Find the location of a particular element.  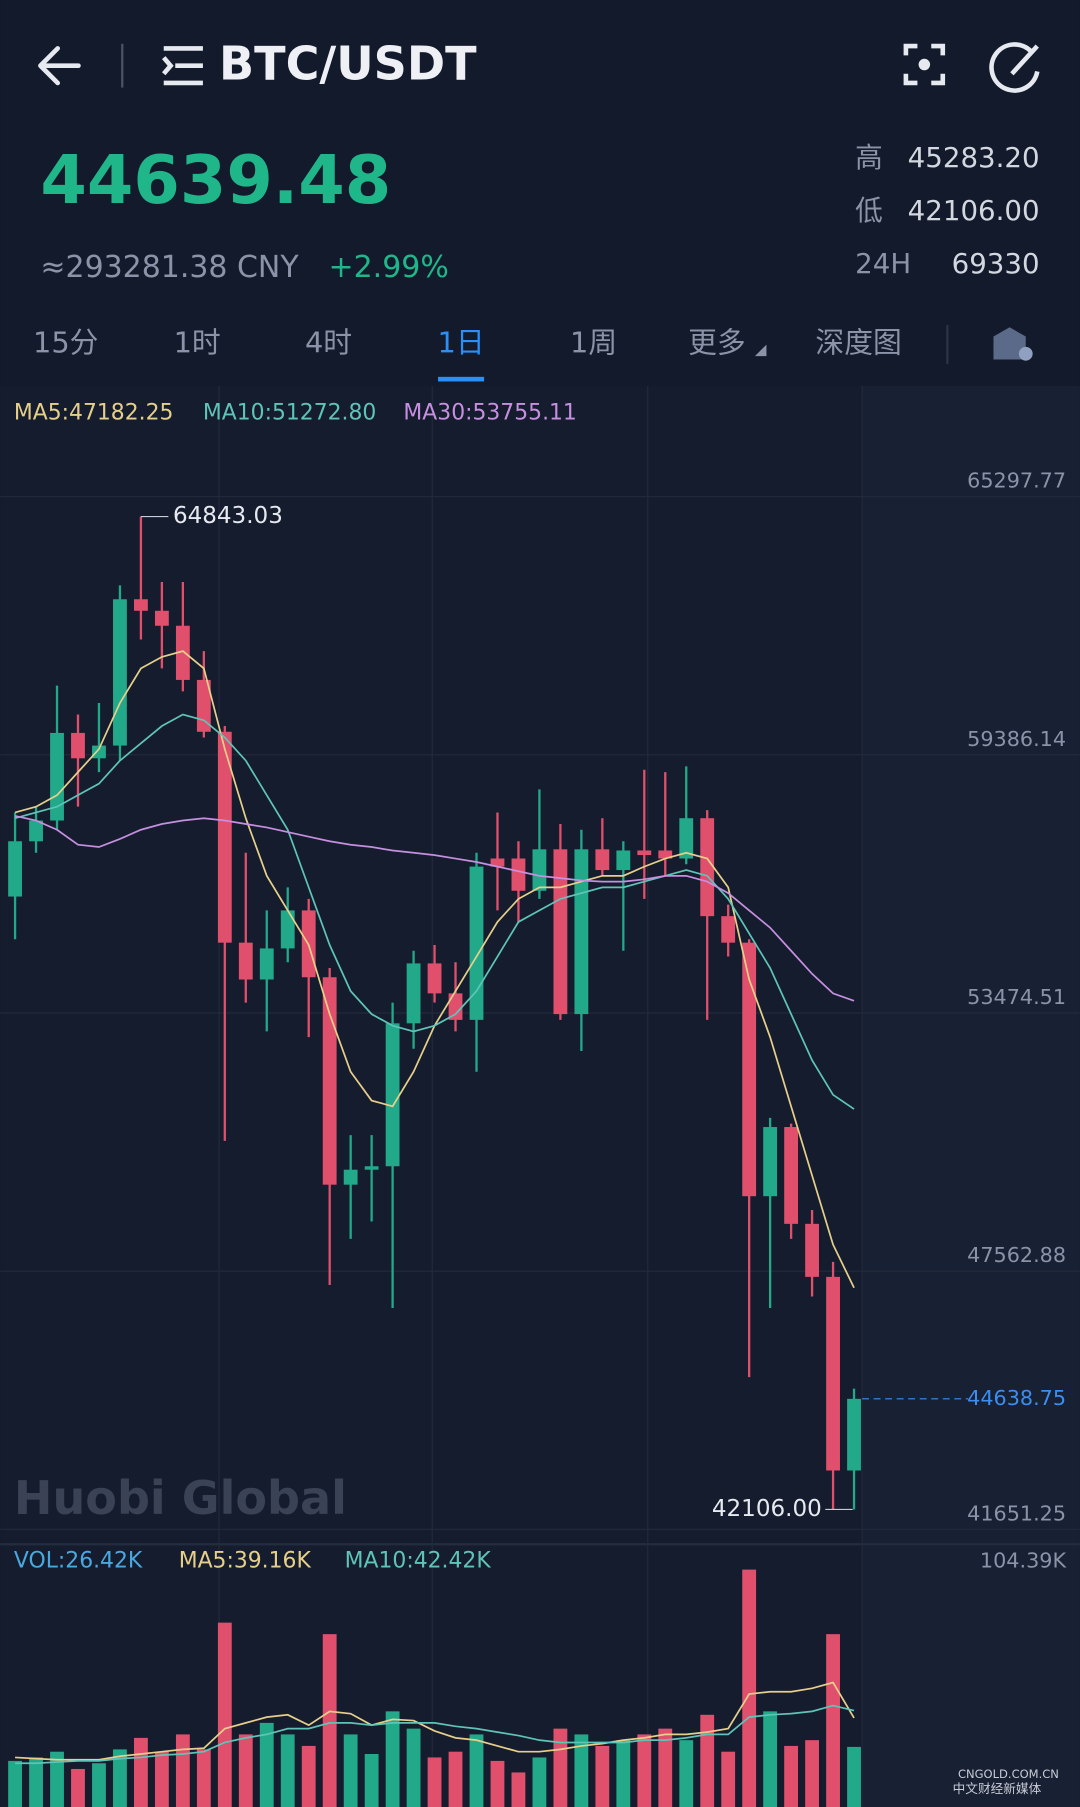

source-site: CNGOLD.COM.CN is located at coordinates (1008, 1774).